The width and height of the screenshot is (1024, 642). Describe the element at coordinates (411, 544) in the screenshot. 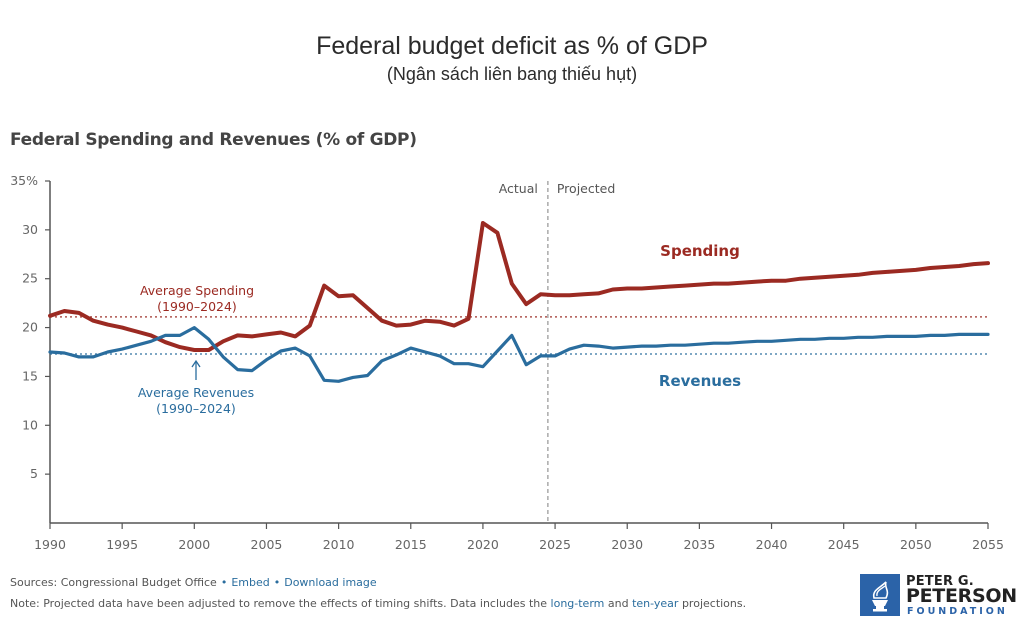

I see `x-tick-label: 2015` at that location.